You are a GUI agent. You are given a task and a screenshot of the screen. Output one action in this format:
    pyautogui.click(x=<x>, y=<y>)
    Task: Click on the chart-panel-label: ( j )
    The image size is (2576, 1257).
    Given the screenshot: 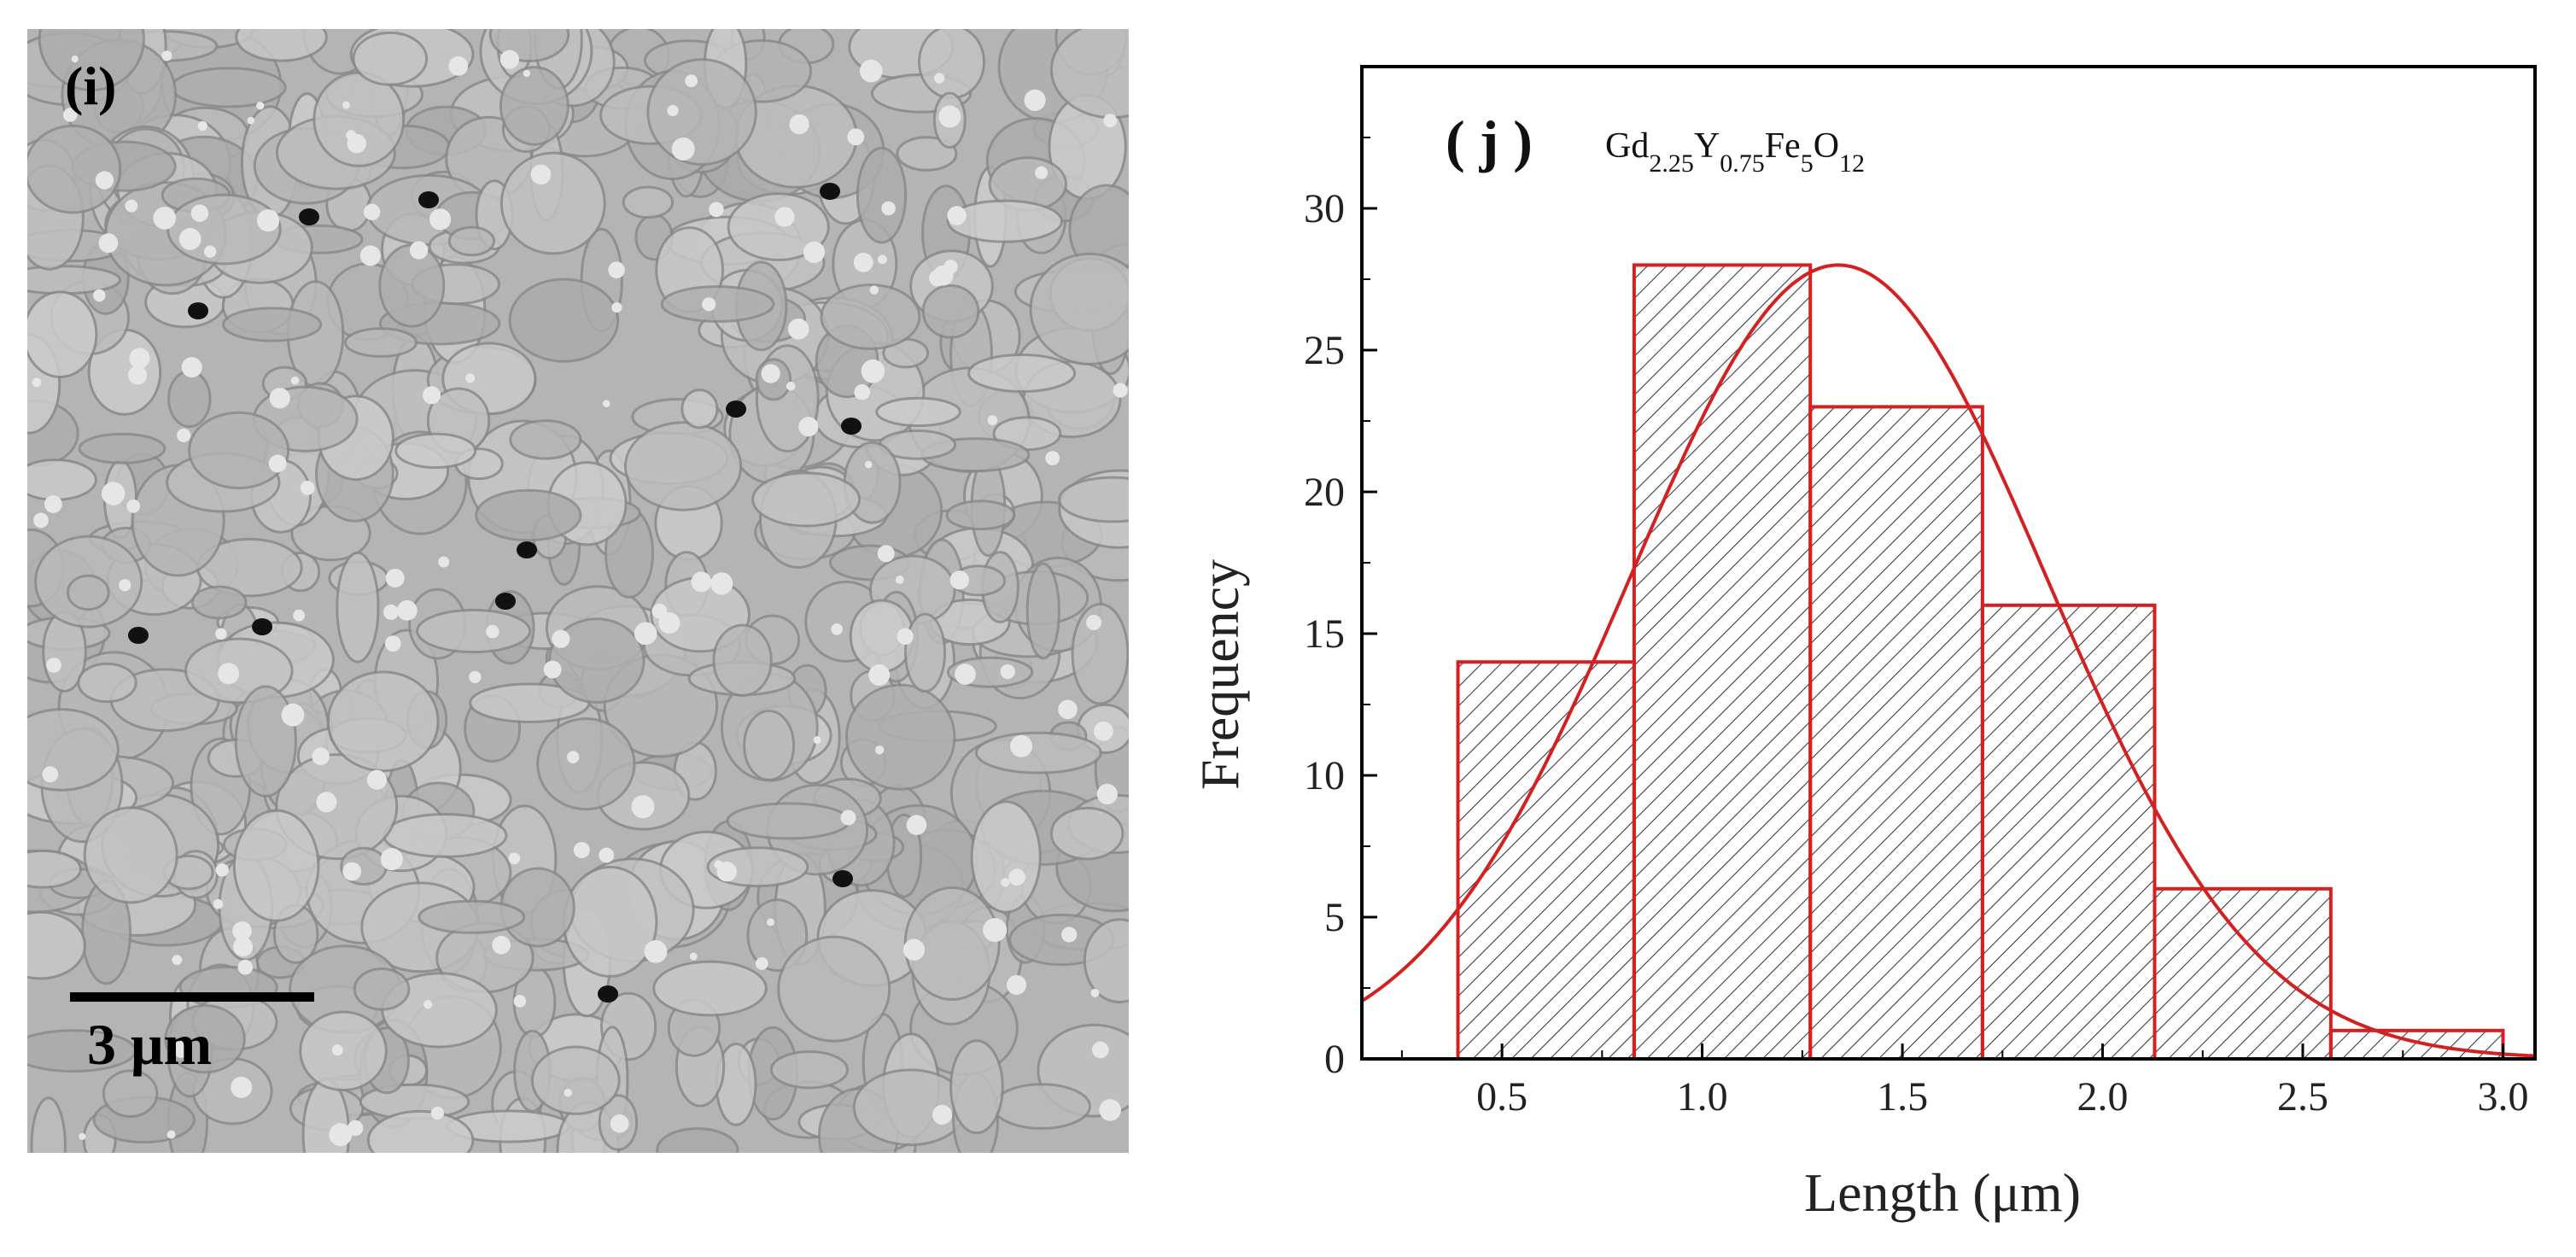 What is the action you would take?
    pyautogui.click(x=1489, y=140)
    